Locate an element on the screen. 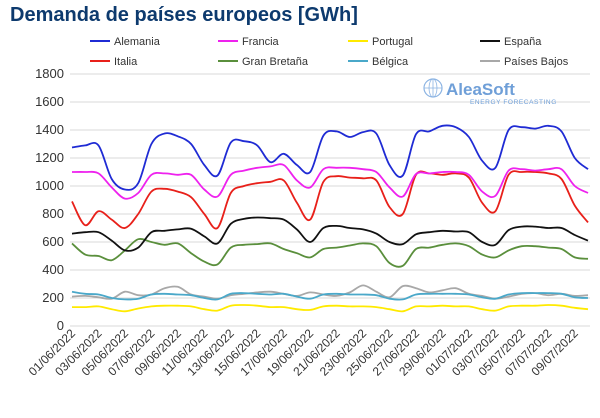 The height and width of the screenshot is (418, 600). series-line-alemania is located at coordinates (330, 157).